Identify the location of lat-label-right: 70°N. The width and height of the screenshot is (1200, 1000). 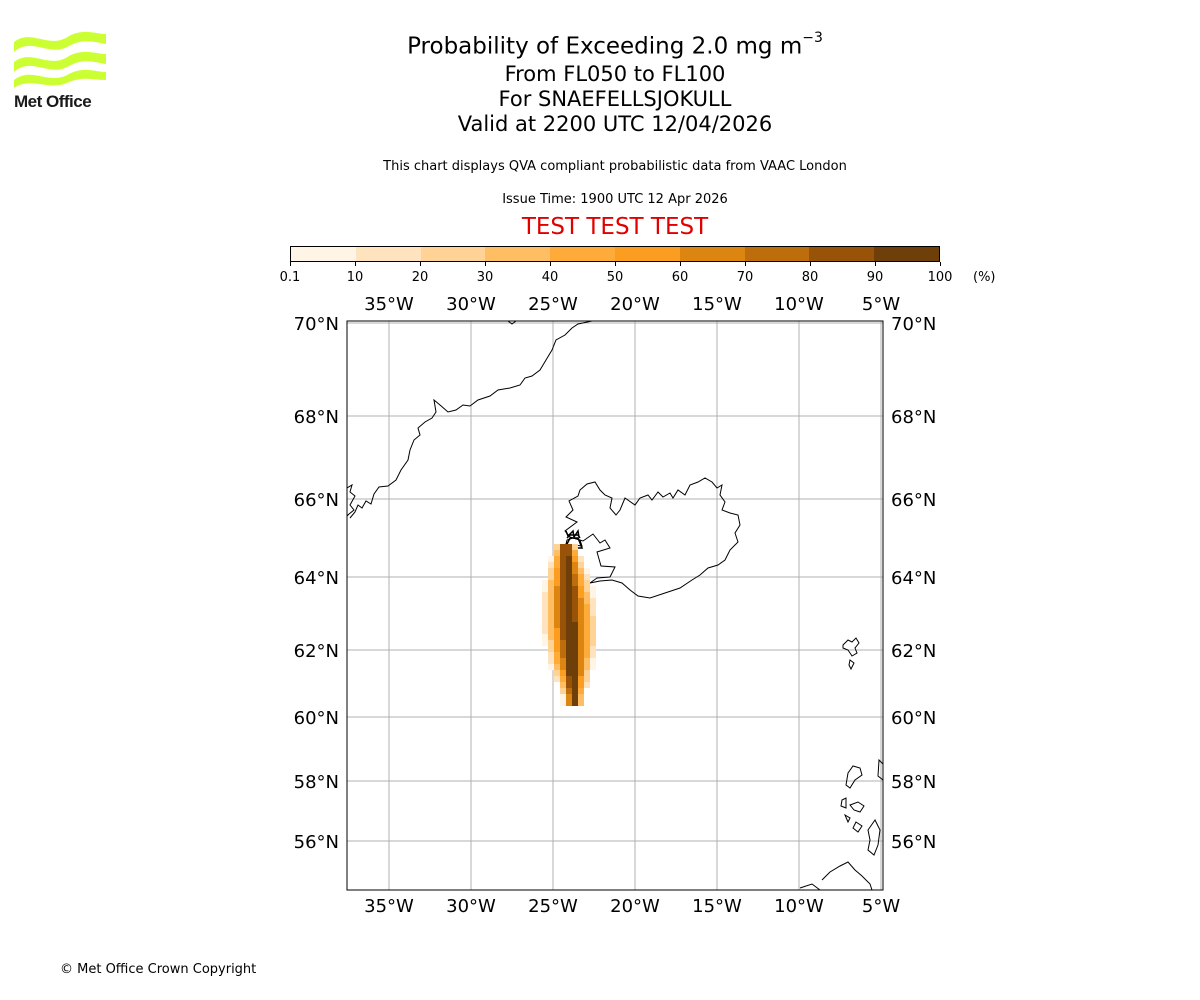
(913, 324).